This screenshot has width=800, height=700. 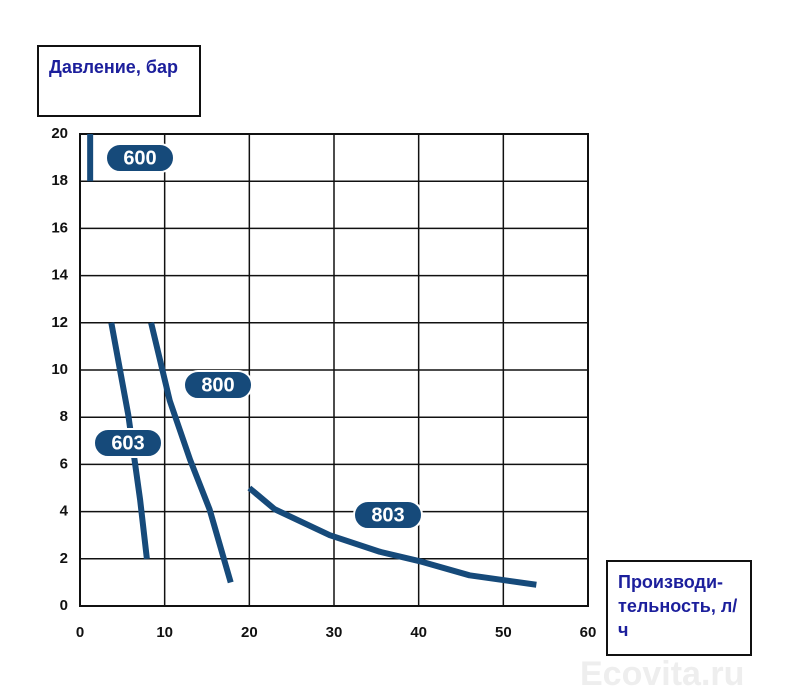 I want to click on y-tick-label: 16, so click(x=59, y=227).